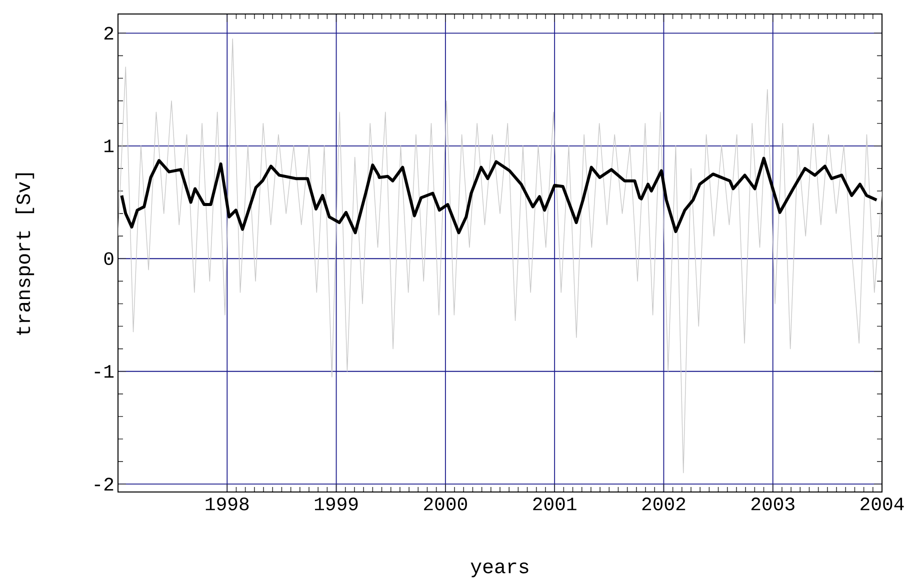 This screenshot has height=584, width=916. I want to click on y-tick-label: 1, so click(109, 146).